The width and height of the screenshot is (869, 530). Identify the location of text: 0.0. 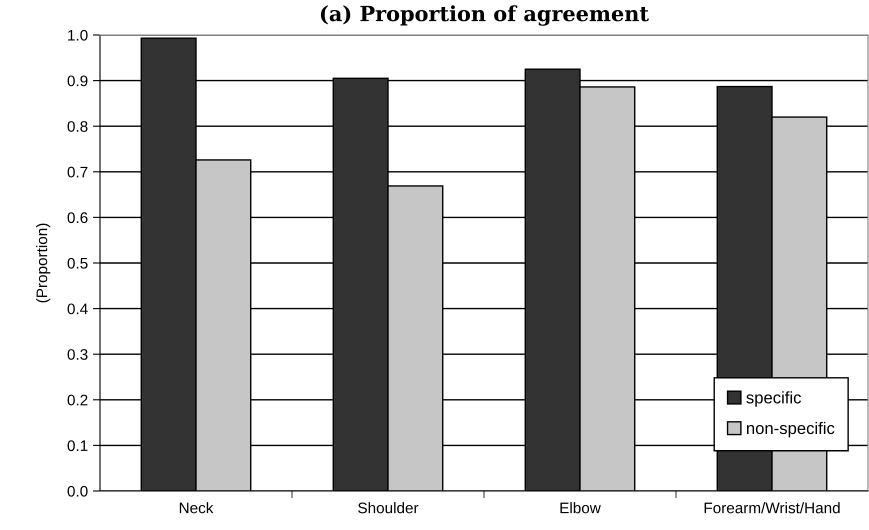
(78, 491).